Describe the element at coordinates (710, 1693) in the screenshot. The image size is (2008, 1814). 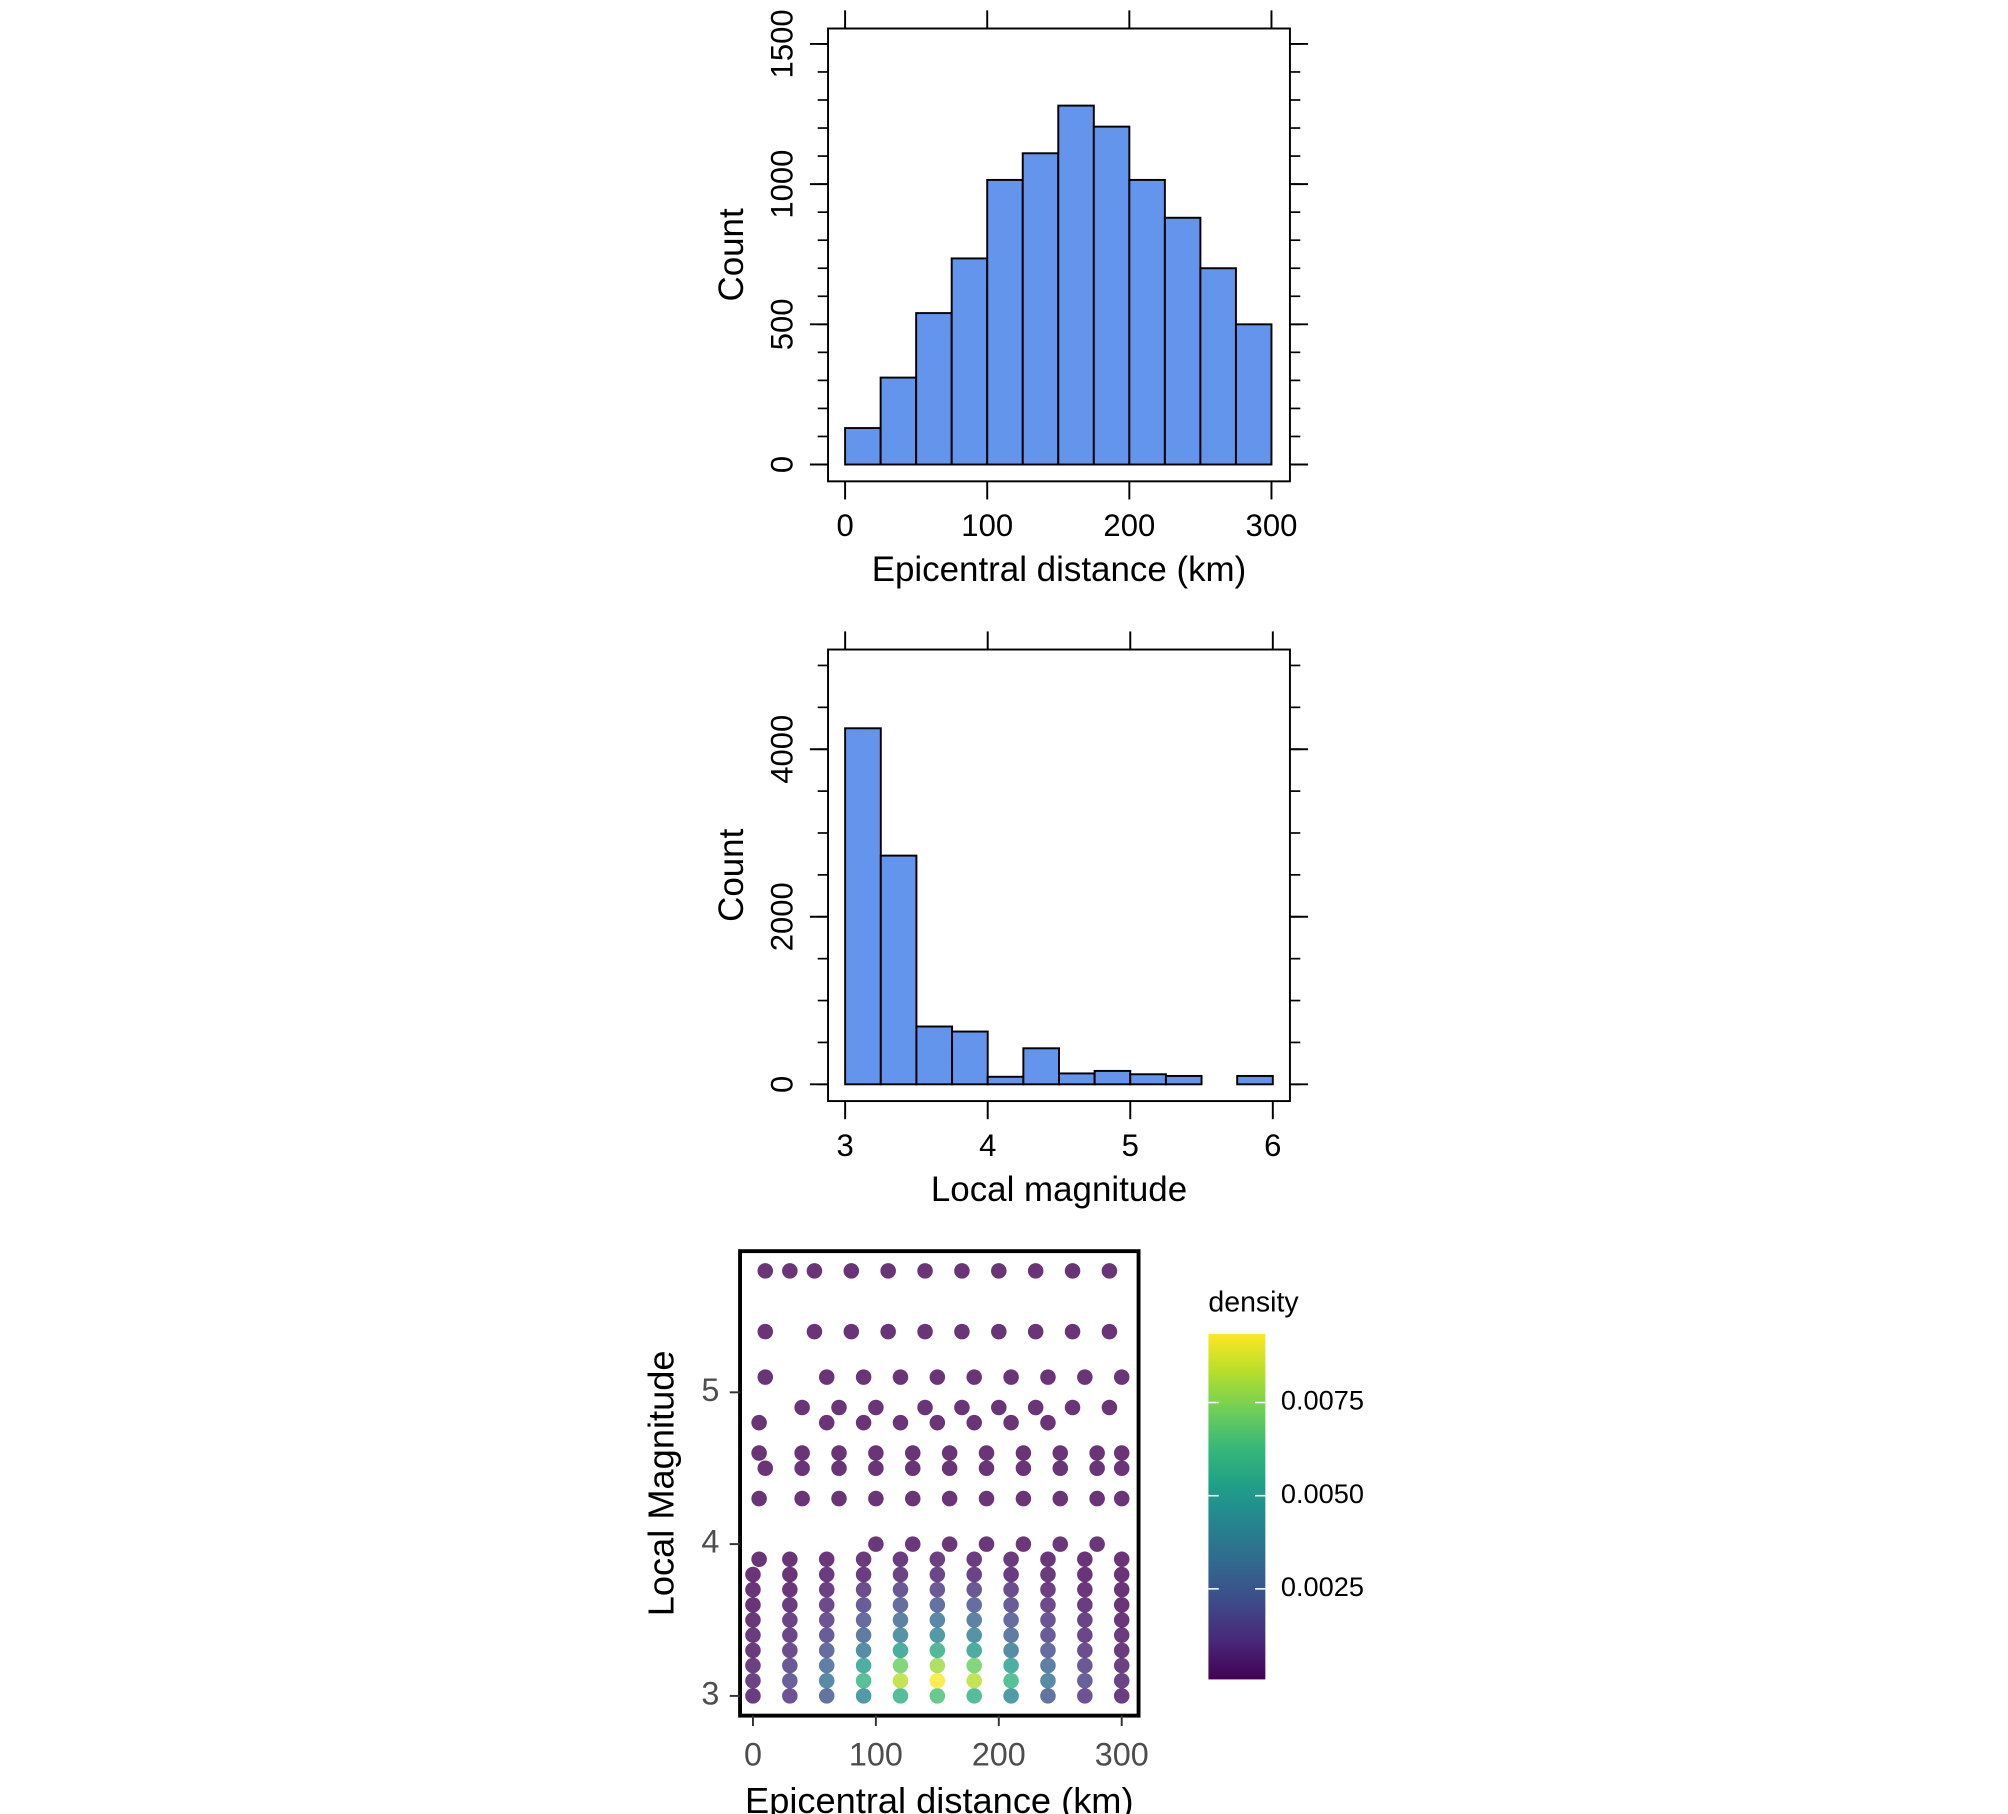
I see `y-tick-label: 3` at that location.